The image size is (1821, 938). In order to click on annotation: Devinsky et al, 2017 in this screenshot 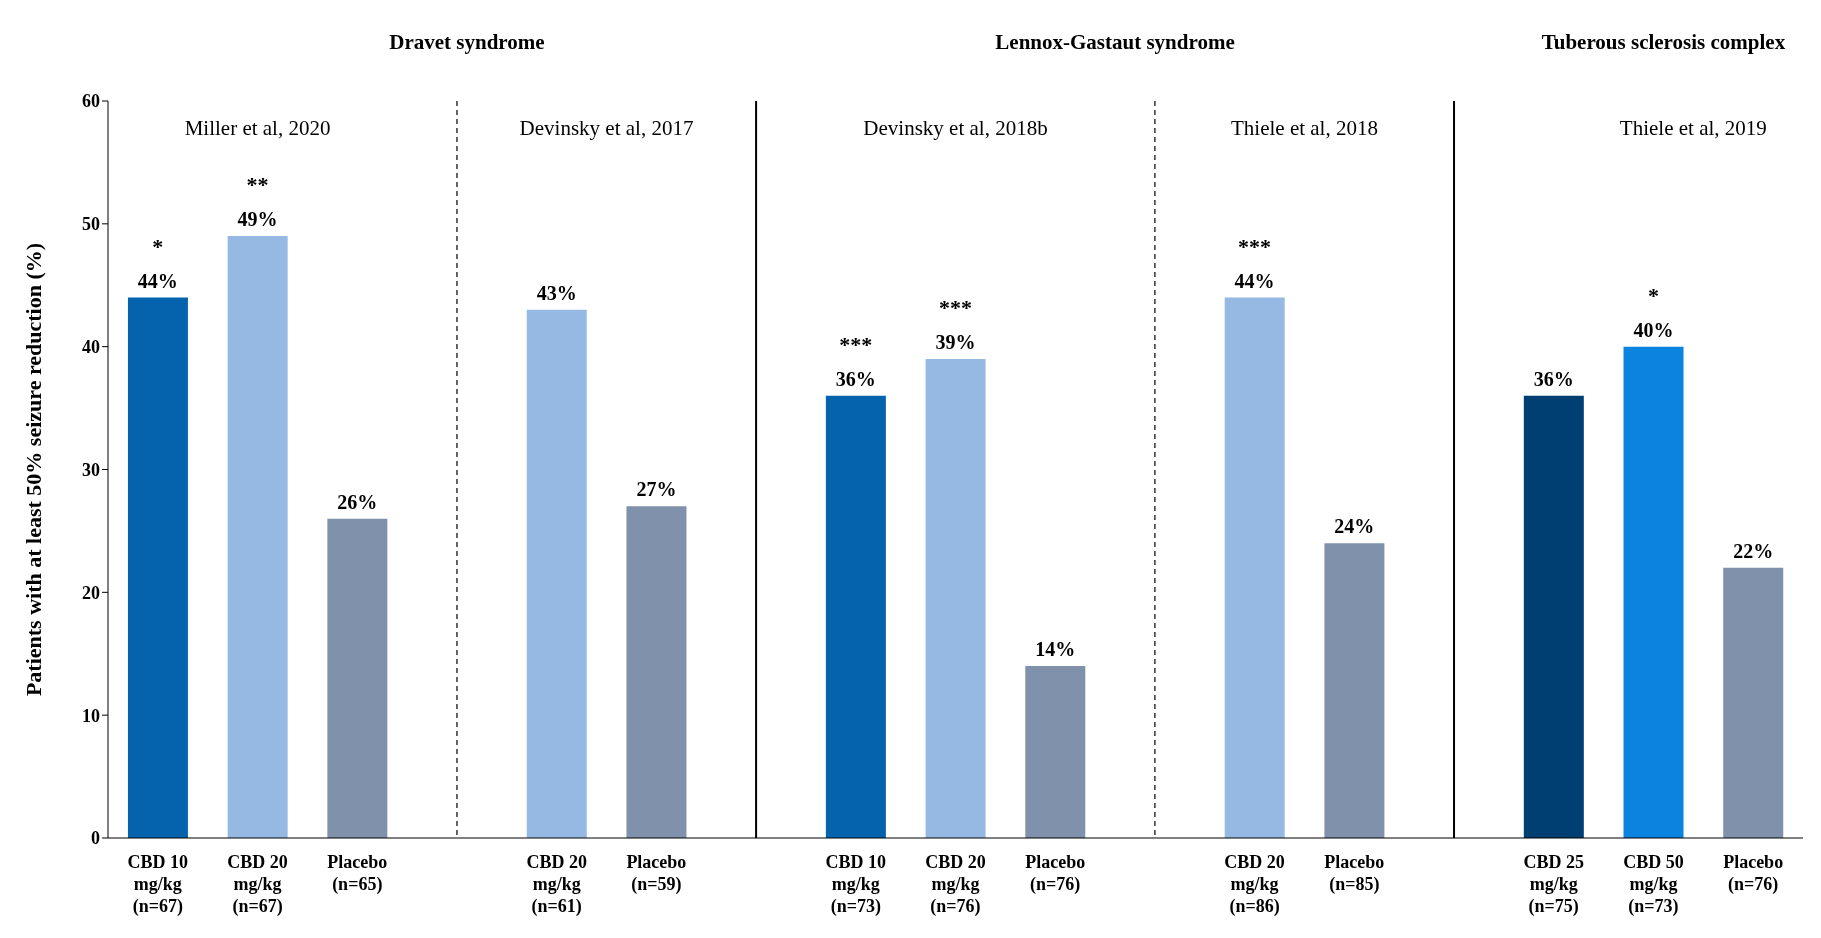, I will do `click(606, 128)`.